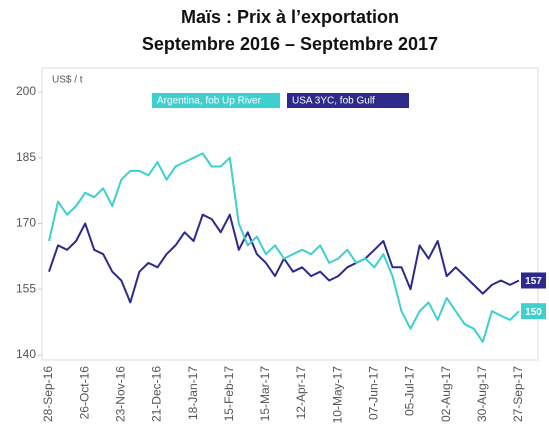  What do you see at coordinates (446, 394) in the screenshot?
I see `x-tick-label: 02-Aug-17` at bounding box center [446, 394].